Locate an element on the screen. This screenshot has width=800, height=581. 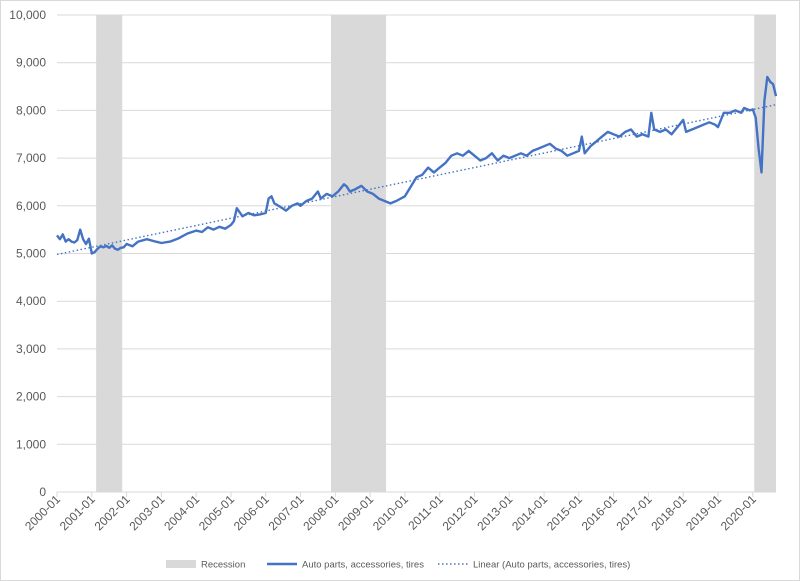
legend-swatch-recession is located at coordinates (181, 564).